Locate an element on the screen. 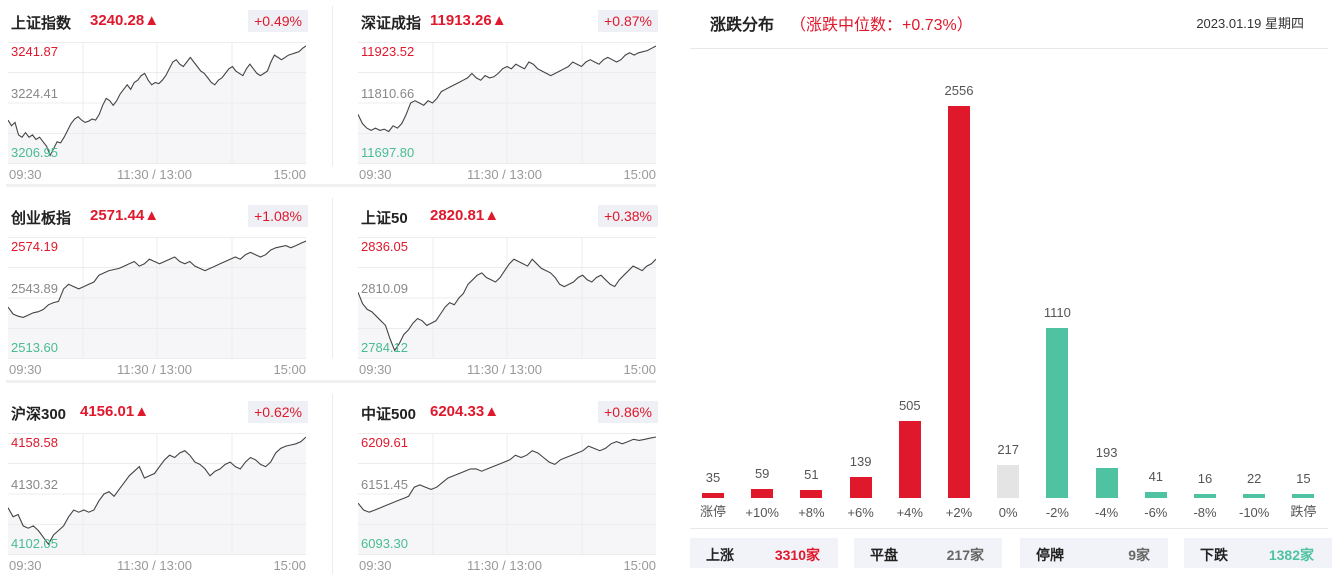  intraday-chart: 6209.61 6151.45 6093.30 is located at coordinates (507, 494).